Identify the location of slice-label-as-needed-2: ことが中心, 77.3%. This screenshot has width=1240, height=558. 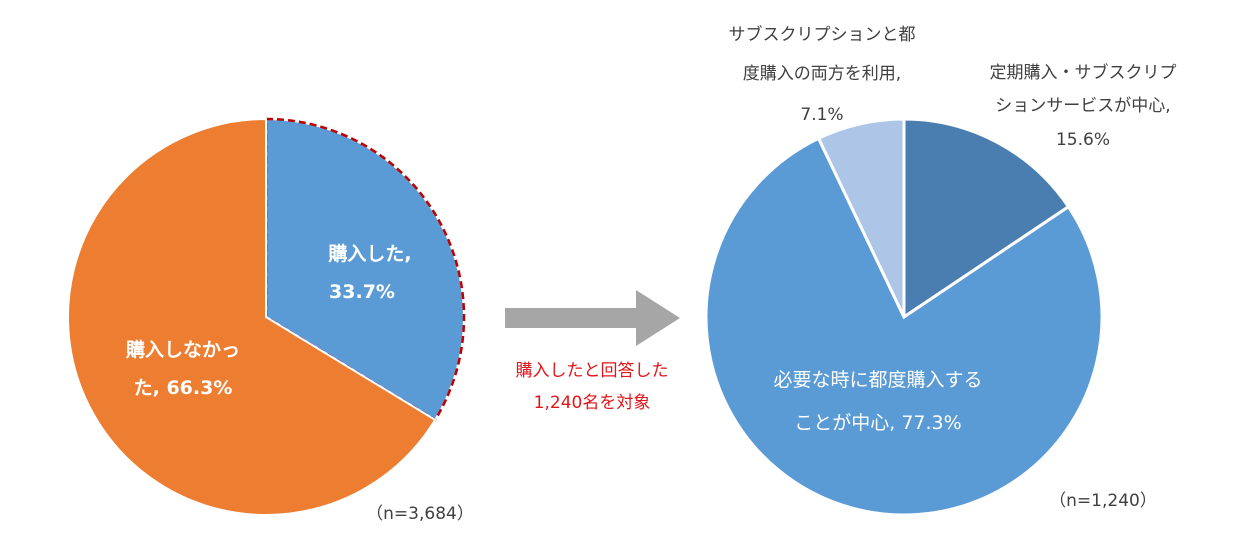
(877, 423).